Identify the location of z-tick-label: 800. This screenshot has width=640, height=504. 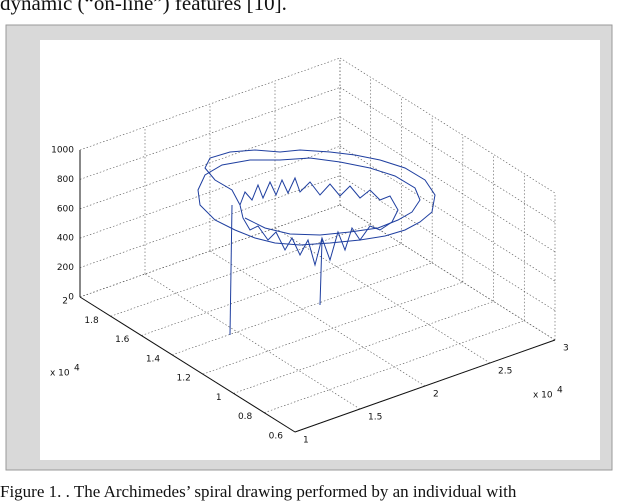
(65, 180).